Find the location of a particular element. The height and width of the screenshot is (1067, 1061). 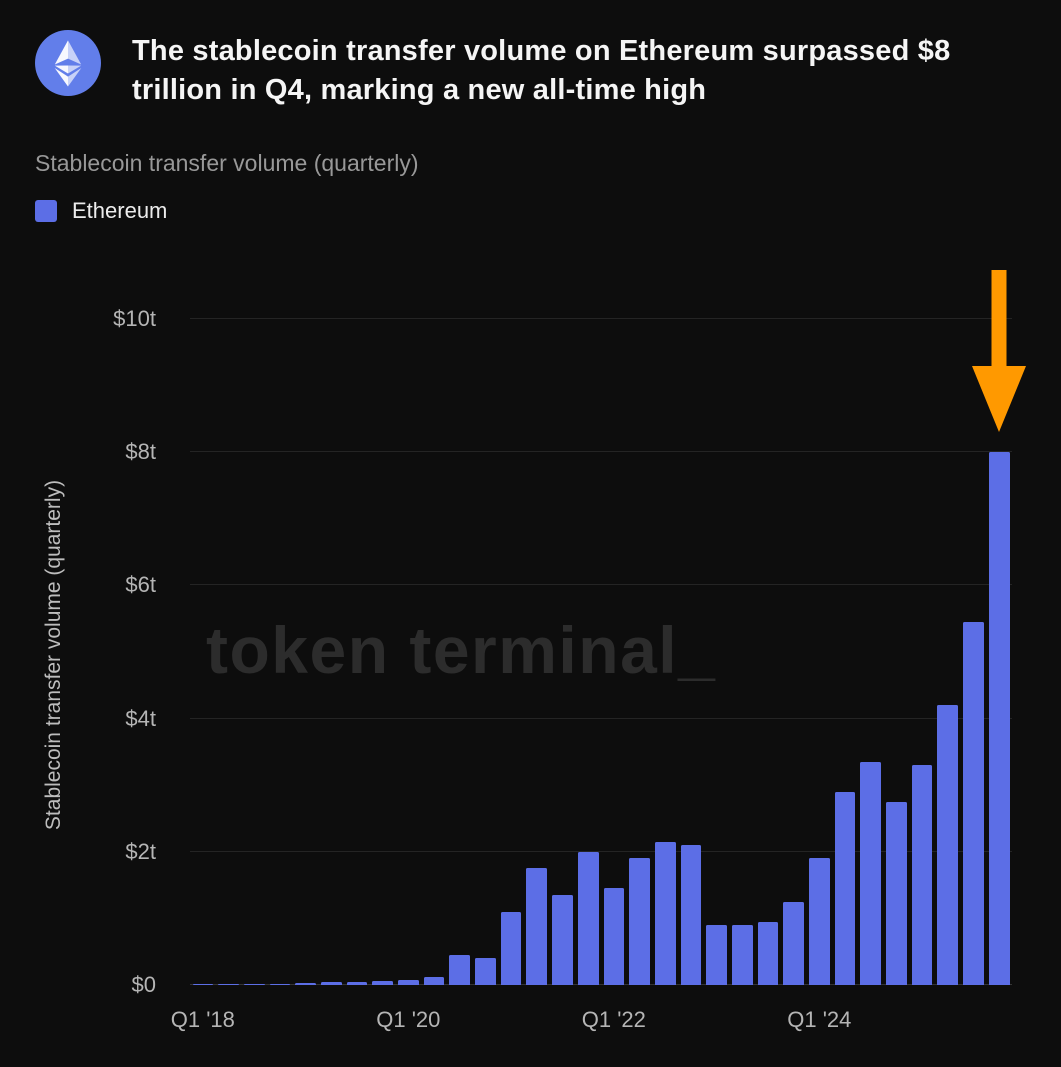

legend-item-ethereum: Ethereum is located at coordinates (101, 211).